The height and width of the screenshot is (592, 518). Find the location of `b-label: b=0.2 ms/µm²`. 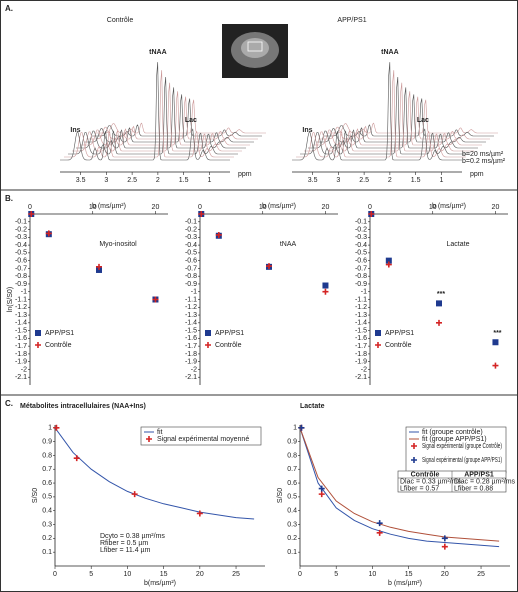

b-label: b=0.2 ms/µm² is located at coordinates (484, 161).